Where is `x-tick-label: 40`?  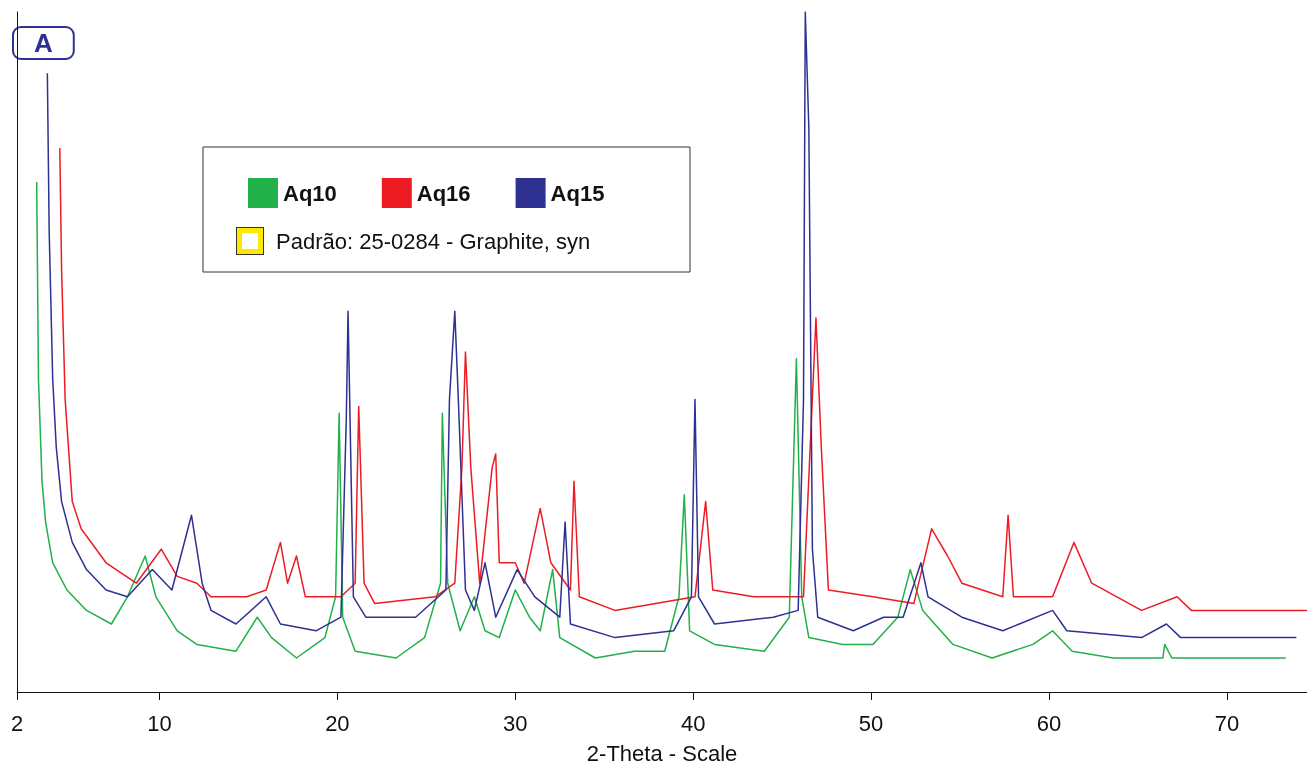
x-tick-label: 40 is located at coordinates (693, 723).